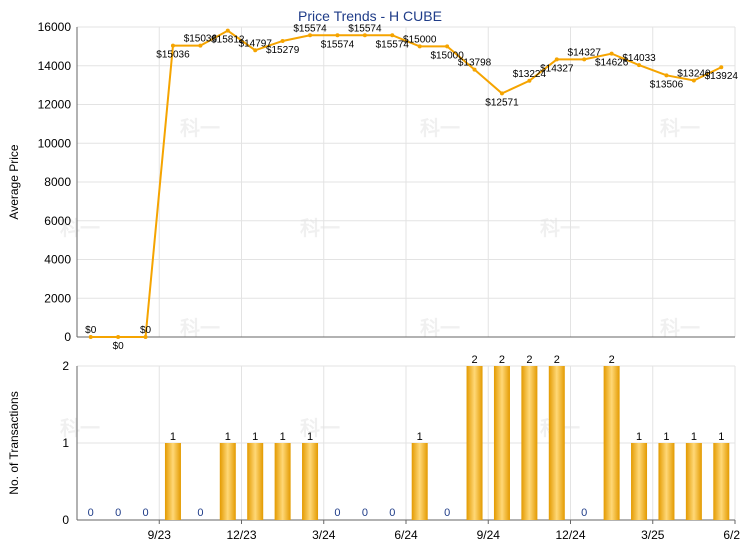  What do you see at coordinates (570, 535) in the screenshot?
I see `x-tick-label: 12/24` at bounding box center [570, 535].